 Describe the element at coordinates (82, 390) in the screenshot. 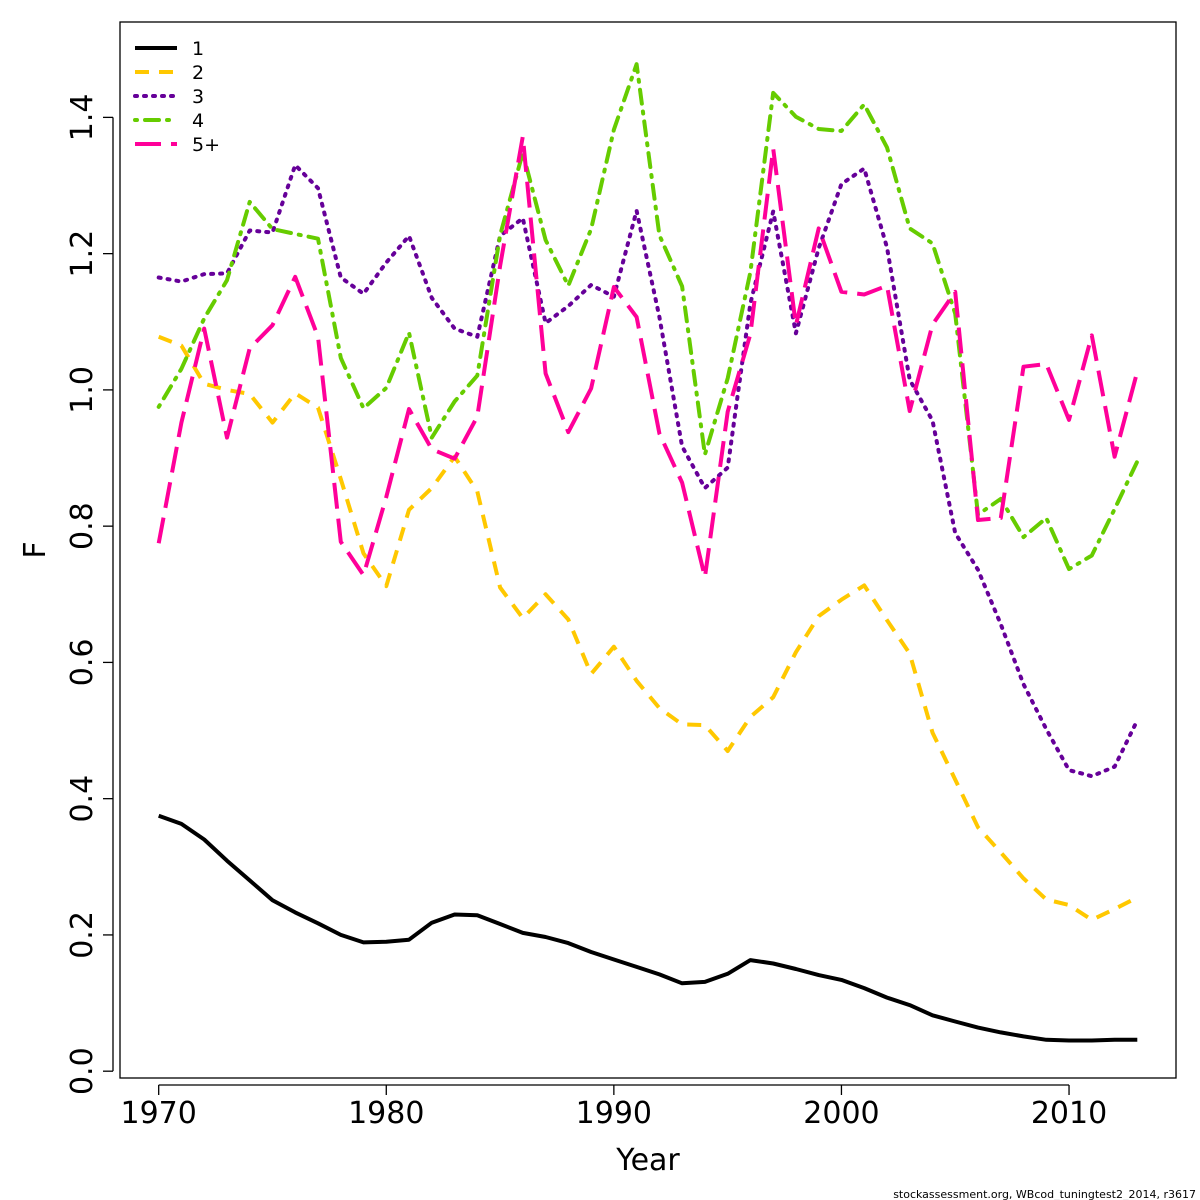

I see `y-tick-label: 1.0` at that location.